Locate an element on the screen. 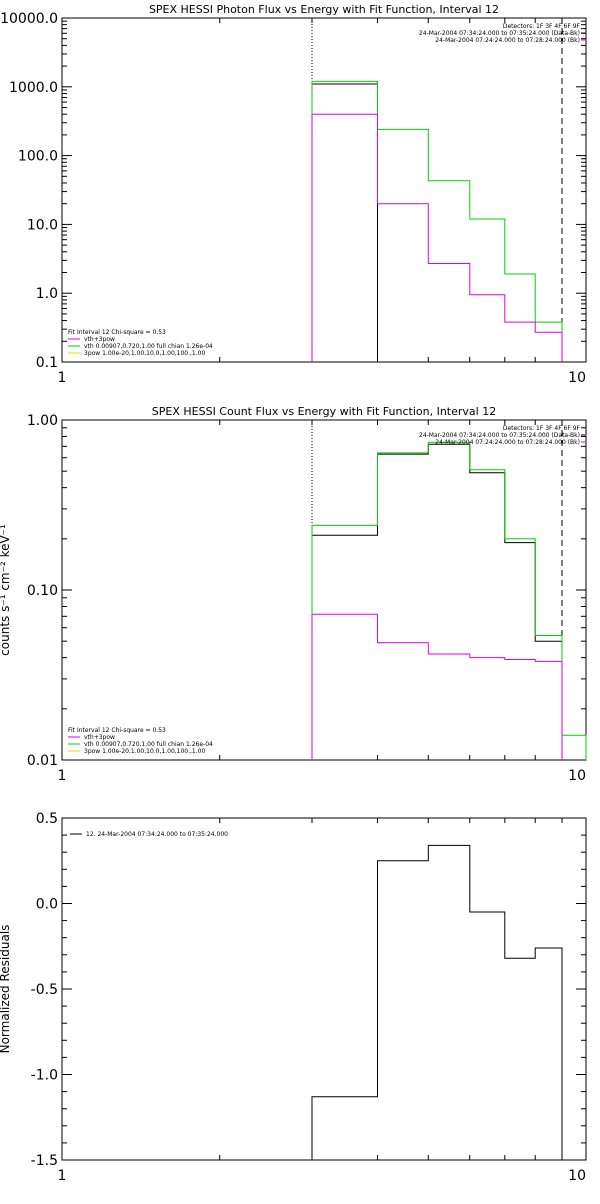  photon-series-vth_3pow is located at coordinates (437, 237).